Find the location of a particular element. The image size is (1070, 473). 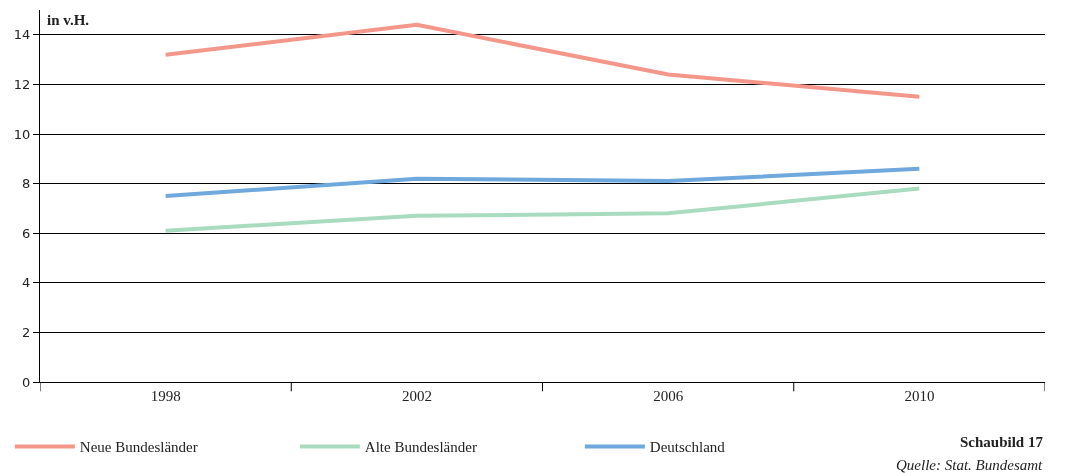

y-tick-label: 6 is located at coordinates (26, 233).